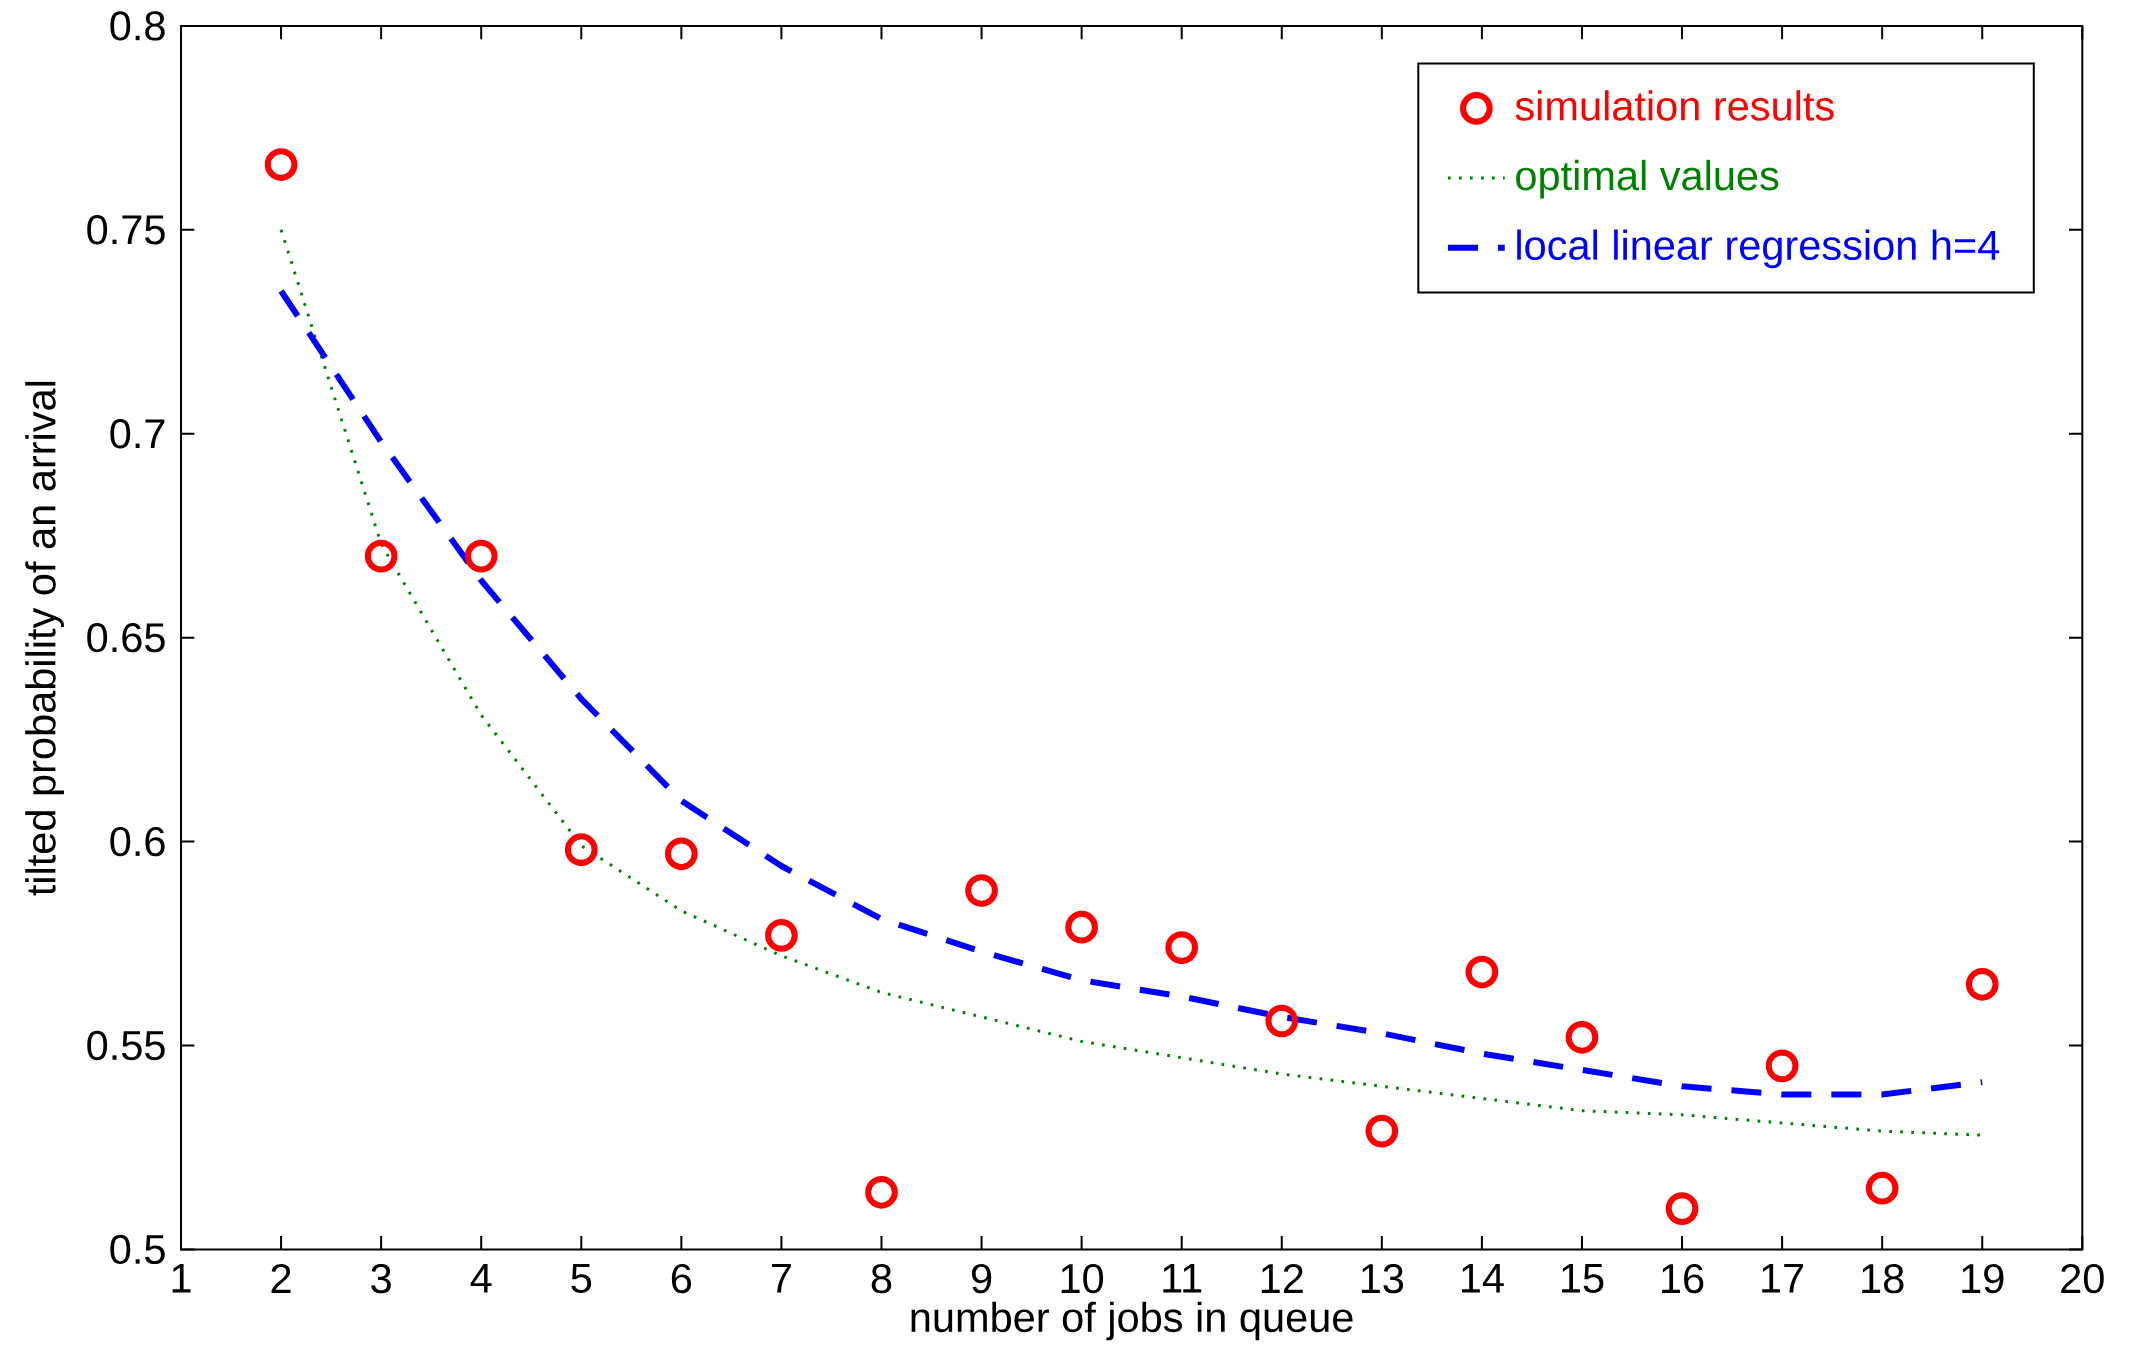 Image resolution: width=2134 pixels, height=1369 pixels. Describe the element at coordinates (137, 841) in the screenshot. I see `y-tick-label: 0.6` at that location.